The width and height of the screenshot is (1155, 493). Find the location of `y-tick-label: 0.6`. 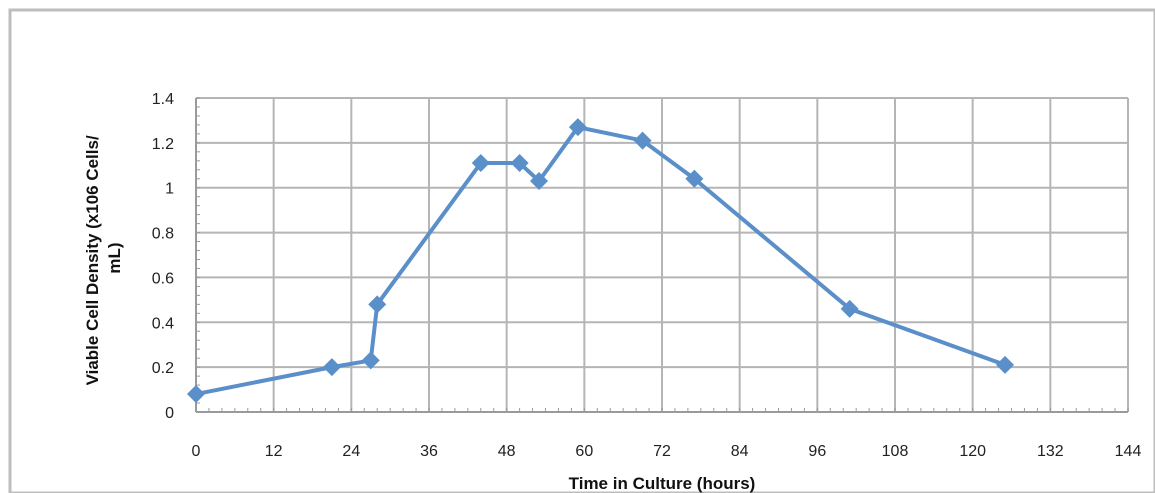

y-tick-label: 0.6 is located at coordinates (163, 278).